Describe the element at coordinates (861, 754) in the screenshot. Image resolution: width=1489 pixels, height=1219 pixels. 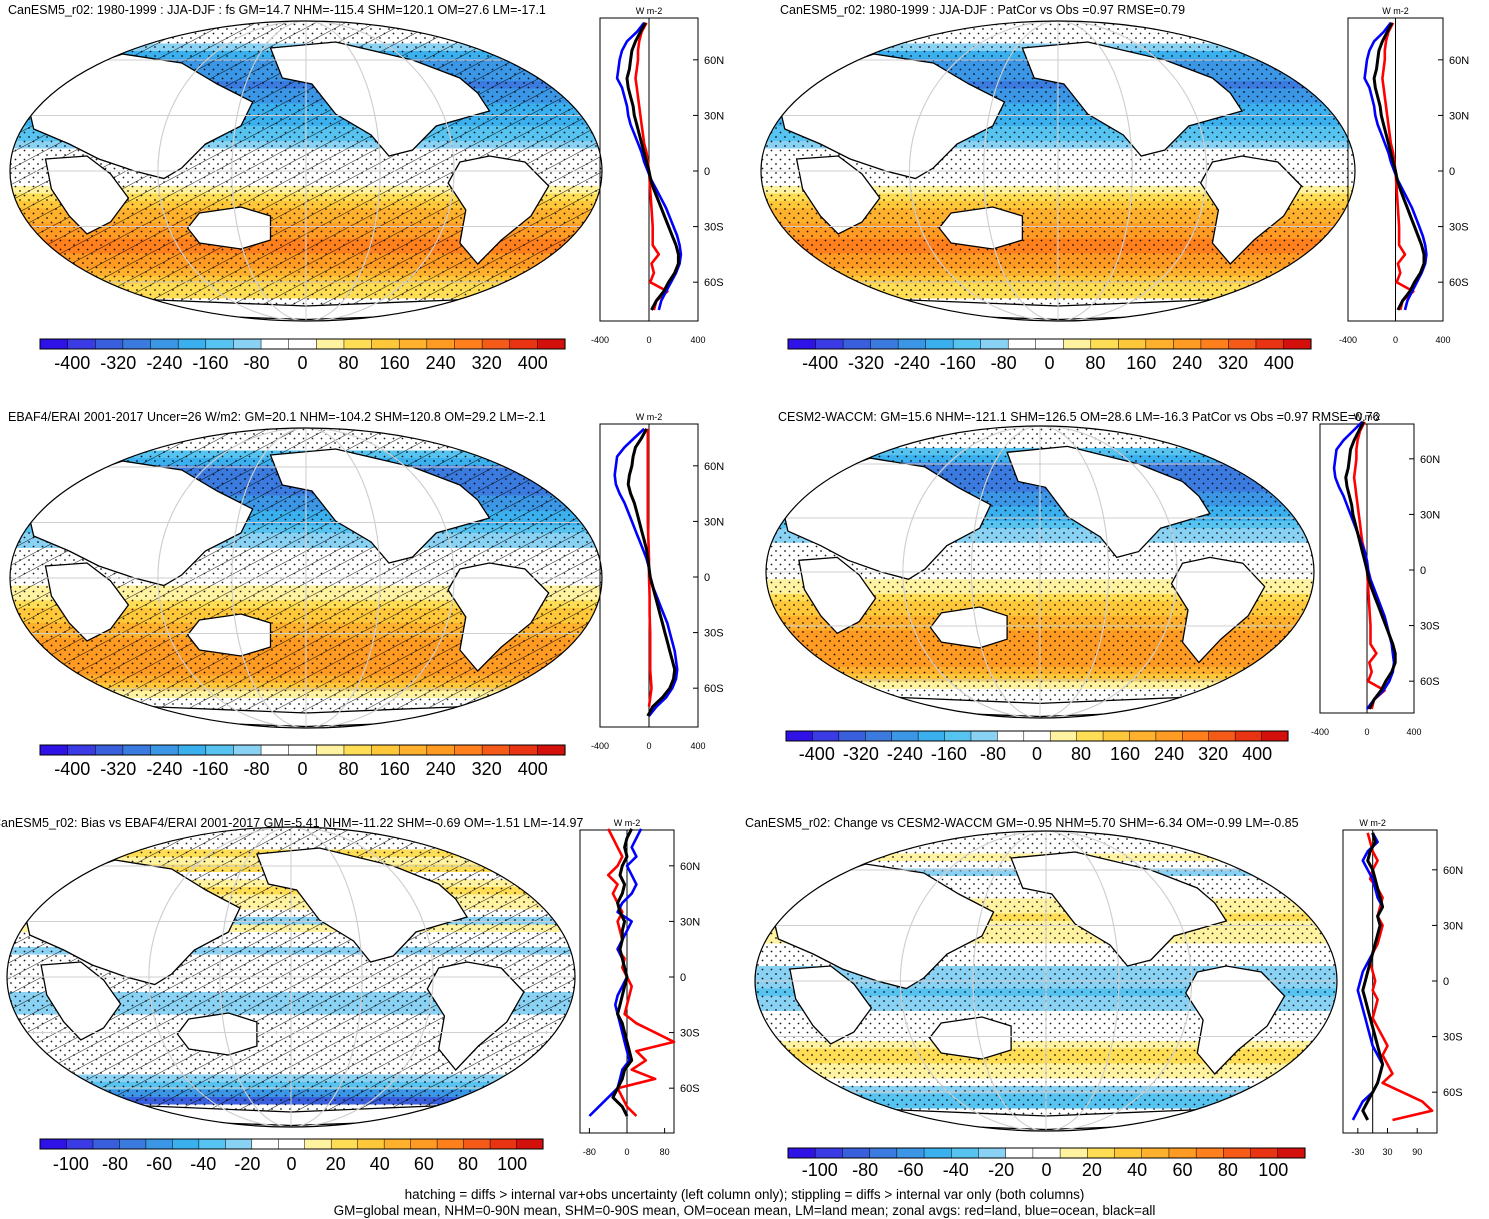
I see `colorbar-tick-label: -320` at that location.